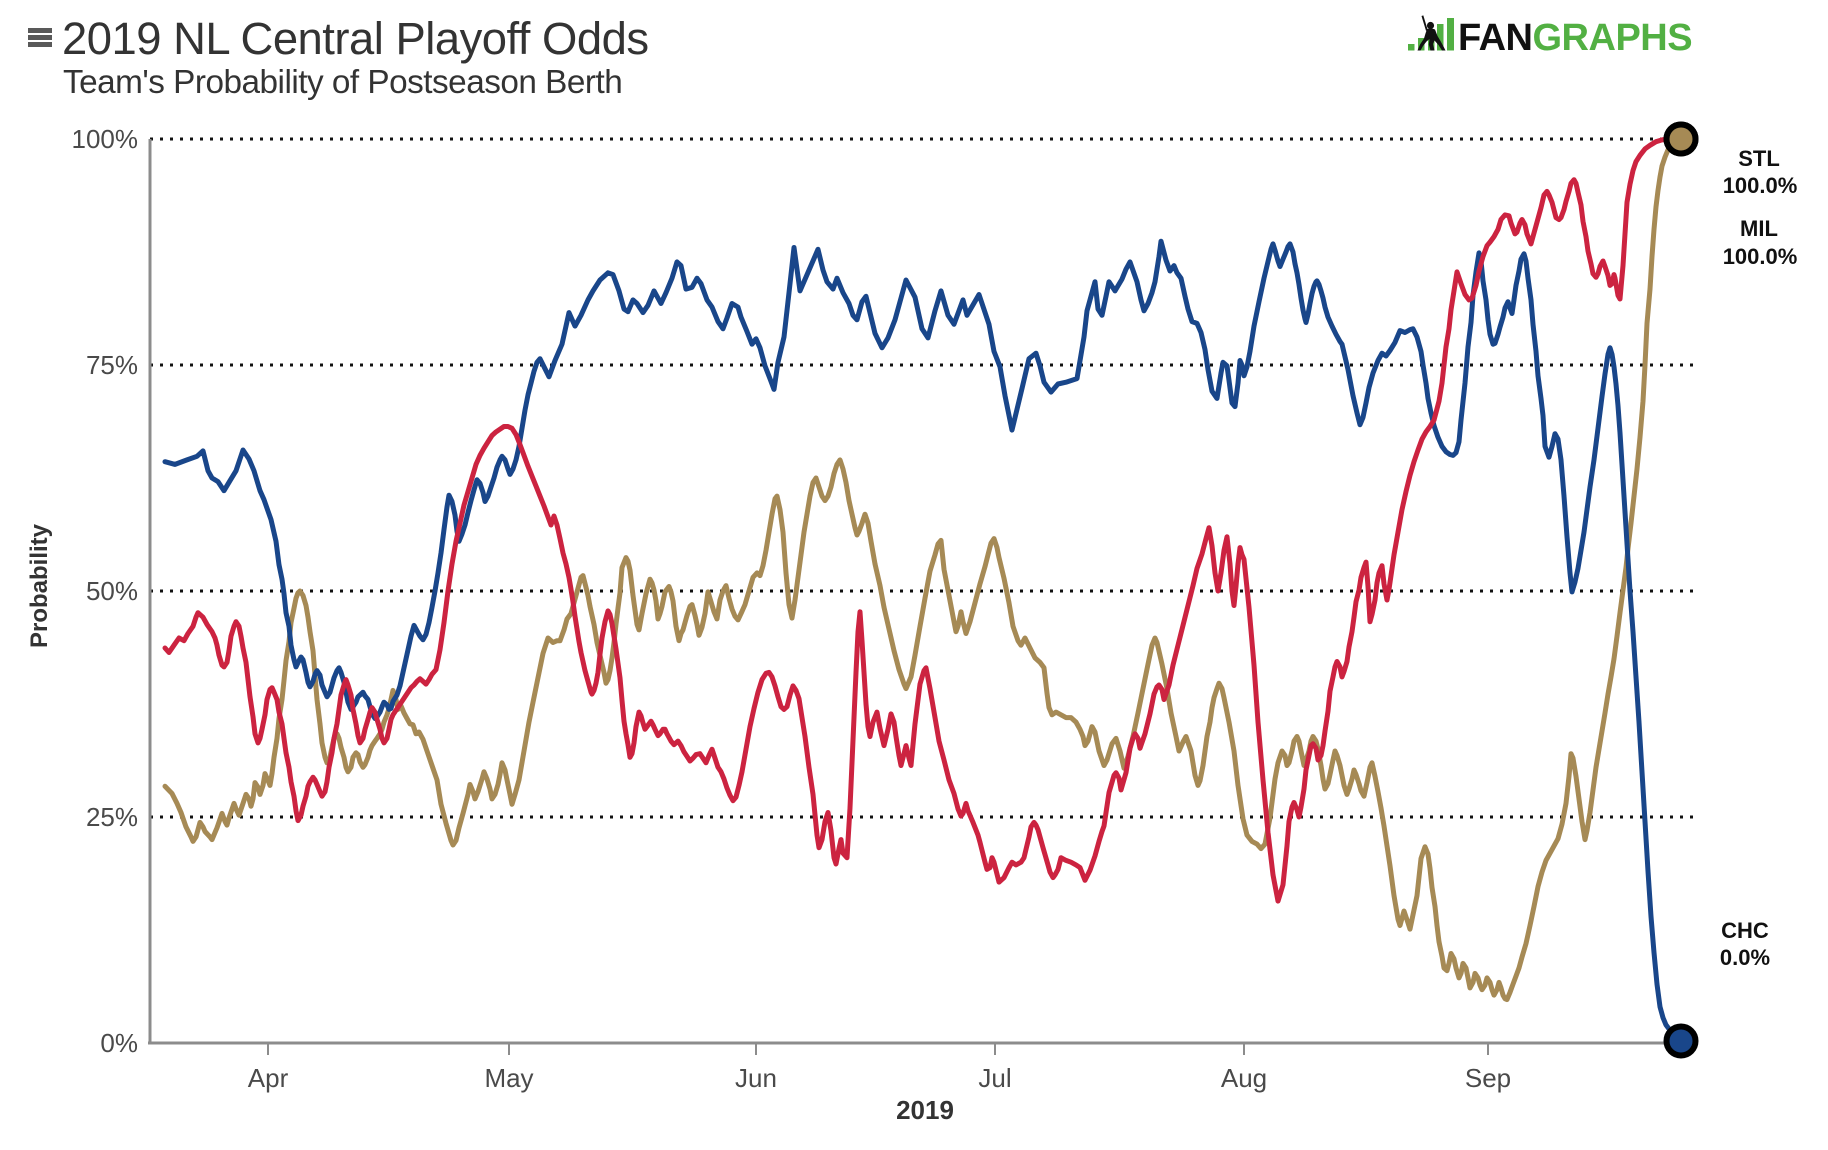 Image resolution: width=1828 pixels, height=1150 pixels. What do you see at coordinates (112, 591) in the screenshot?
I see `svg-text: 50%` at bounding box center [112, 591].